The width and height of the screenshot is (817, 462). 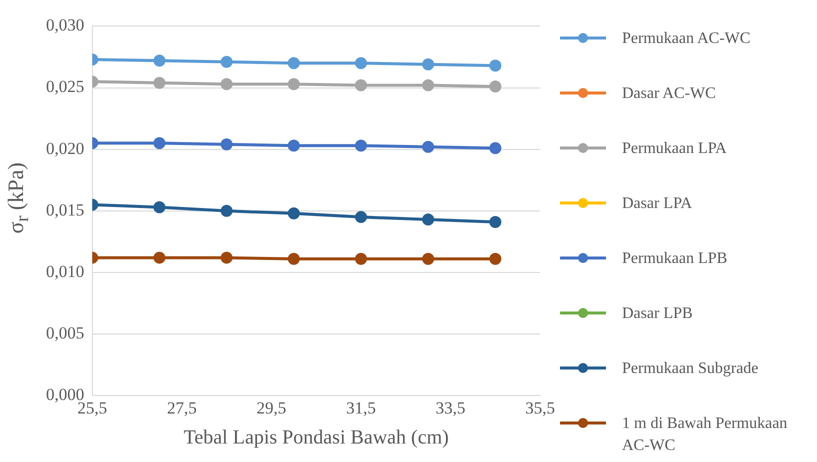 I want to click on y-tick-label: 0,025, so click(x=65, y=86).